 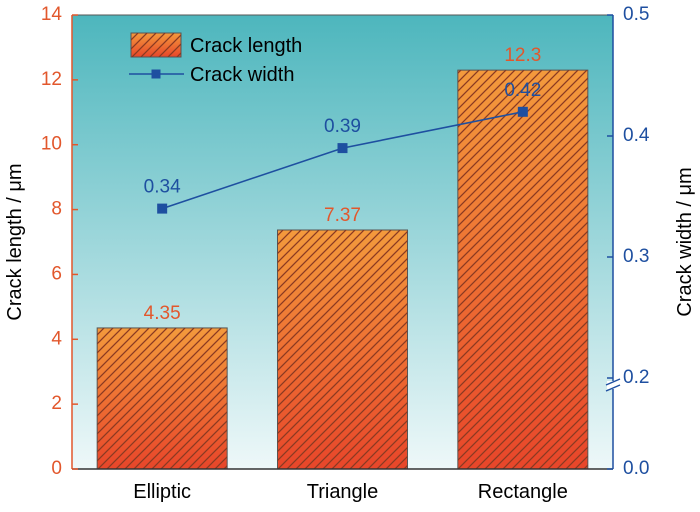 What do you see at coordinates (636, 256) in the screenshot?
I see `right-tick-label-0-3: 0.3` at bounding box center [636, 256].